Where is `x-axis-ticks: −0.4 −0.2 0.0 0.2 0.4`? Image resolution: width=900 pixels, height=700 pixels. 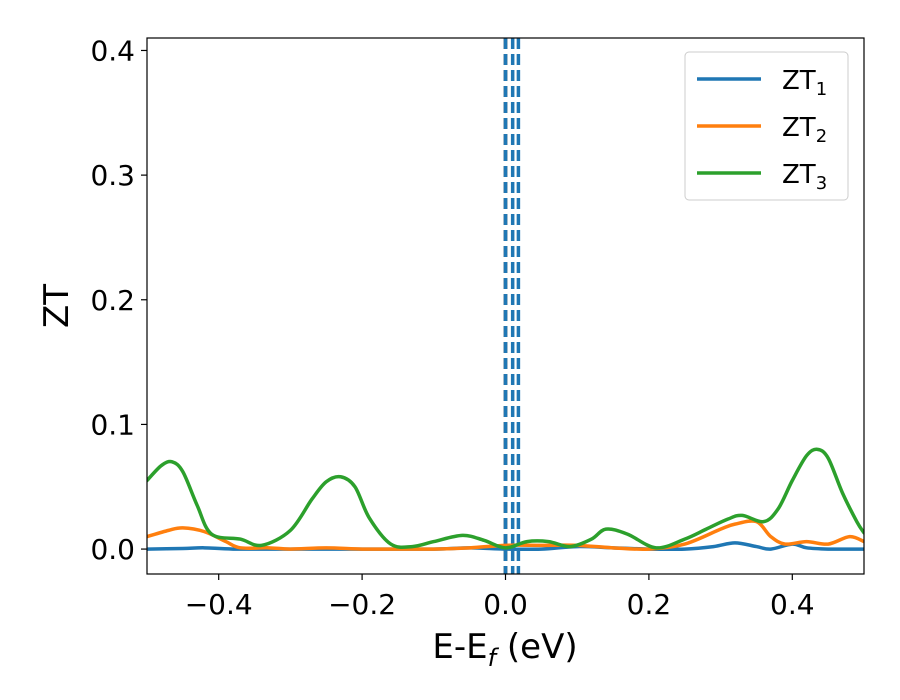
x-axis-ticks: −0.4 −0.2 0.0 0.2 0.4 is located at coordinates (500, 597).